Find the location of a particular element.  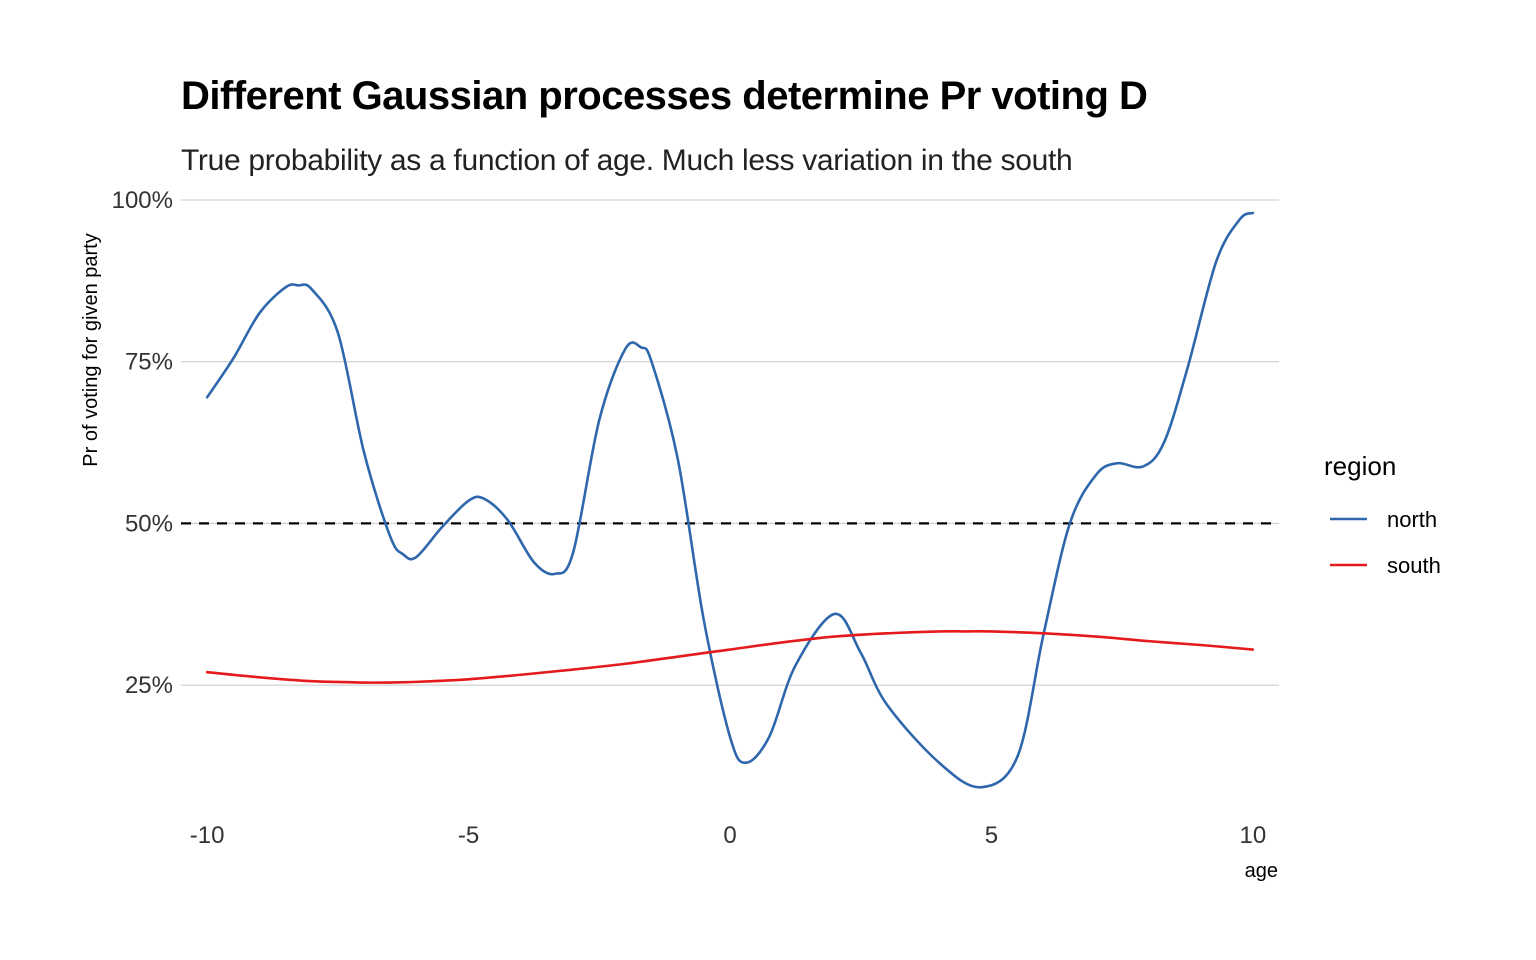

x-axis-label: age is located at coordinates (1261, 871).